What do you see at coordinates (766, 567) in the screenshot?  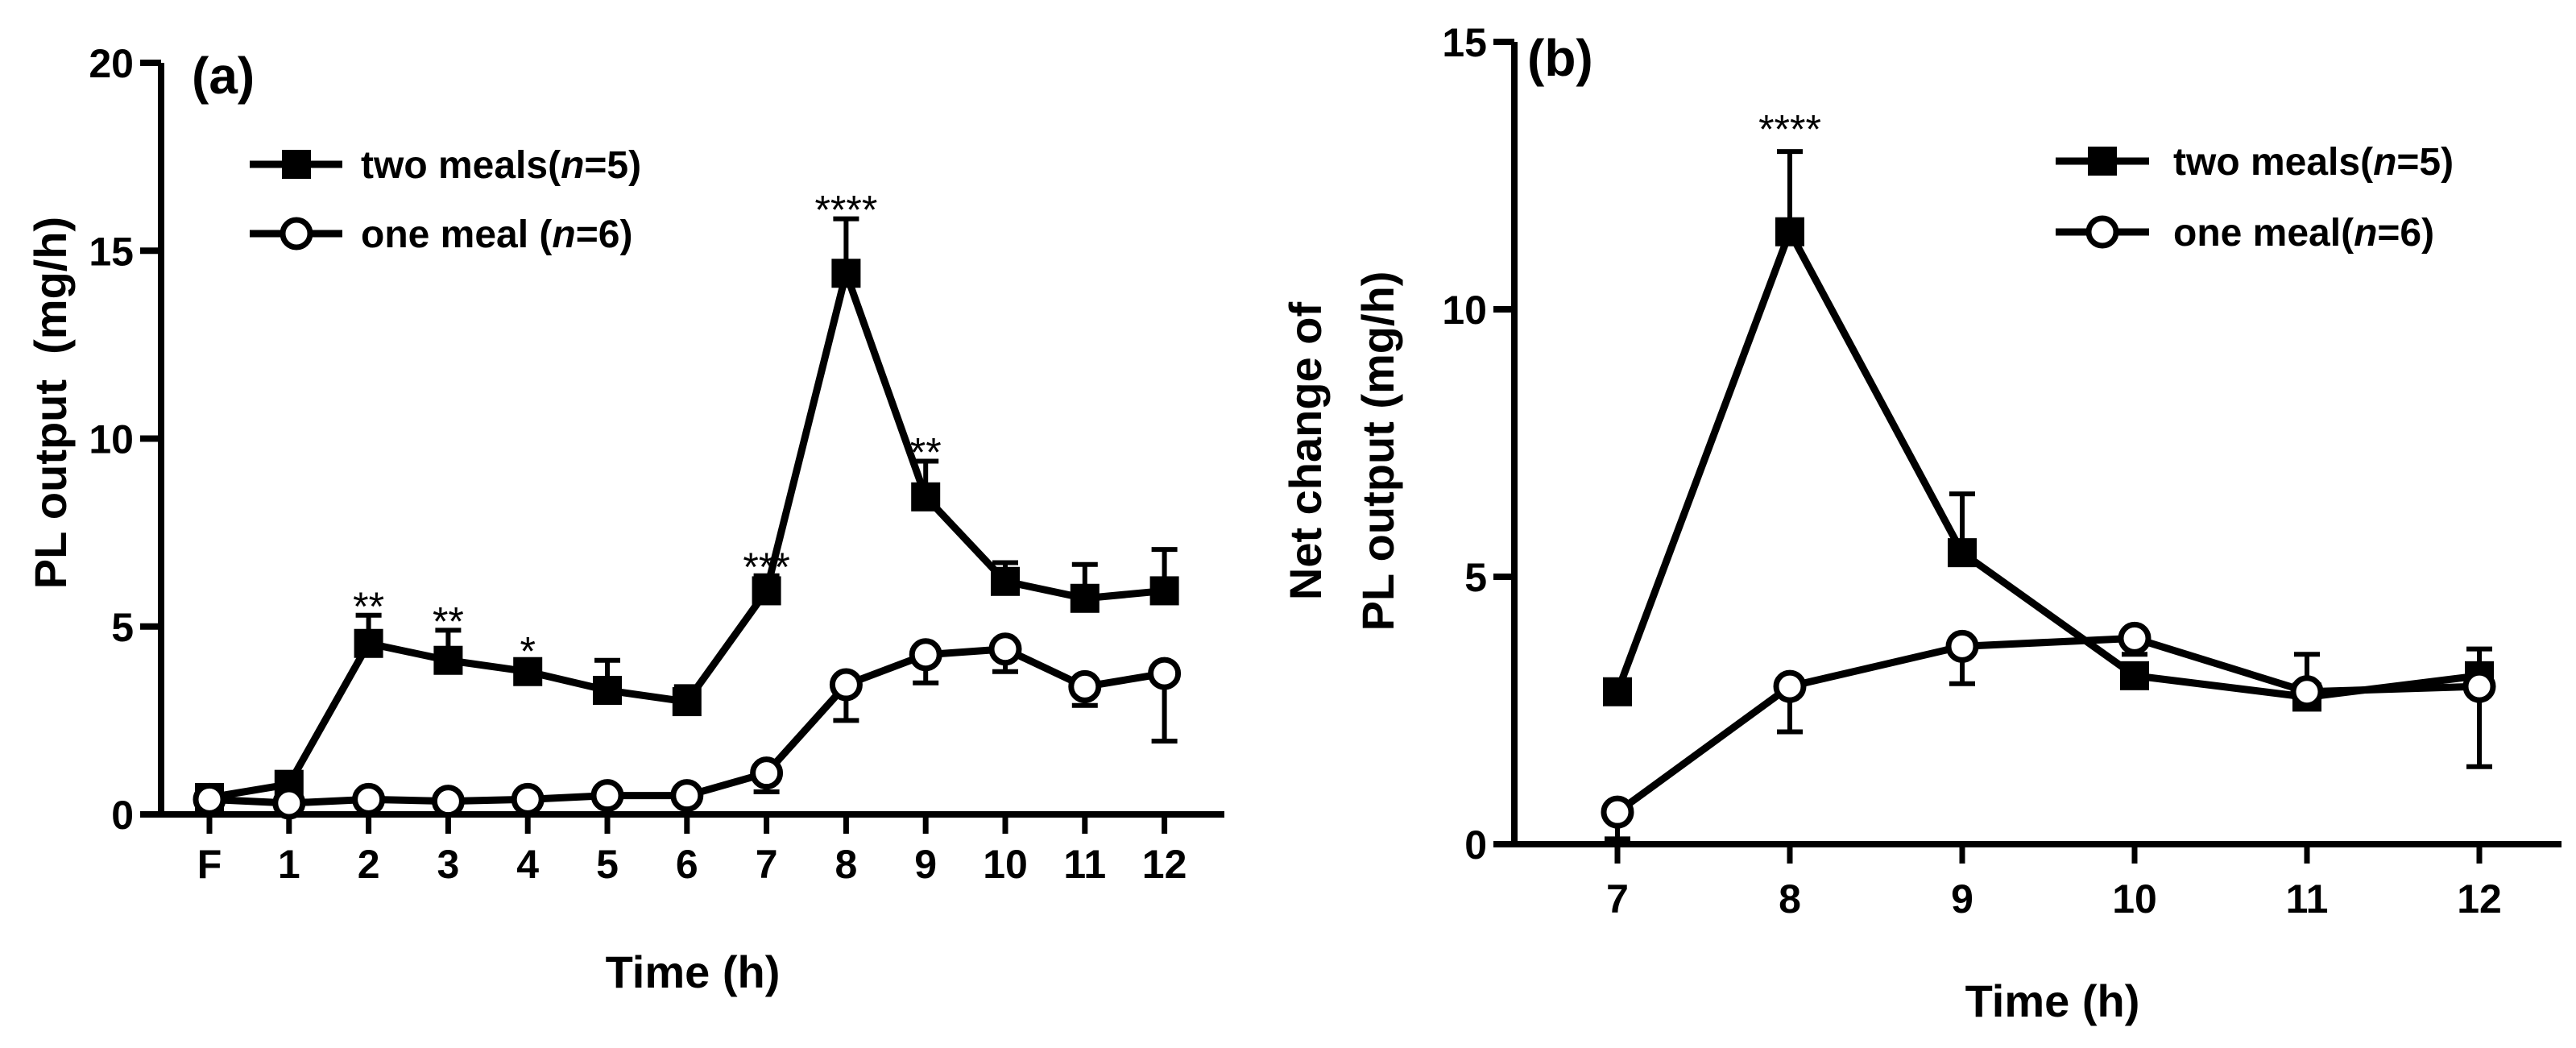 I see `significance-marker: ***` at bounding box center [766, 567].